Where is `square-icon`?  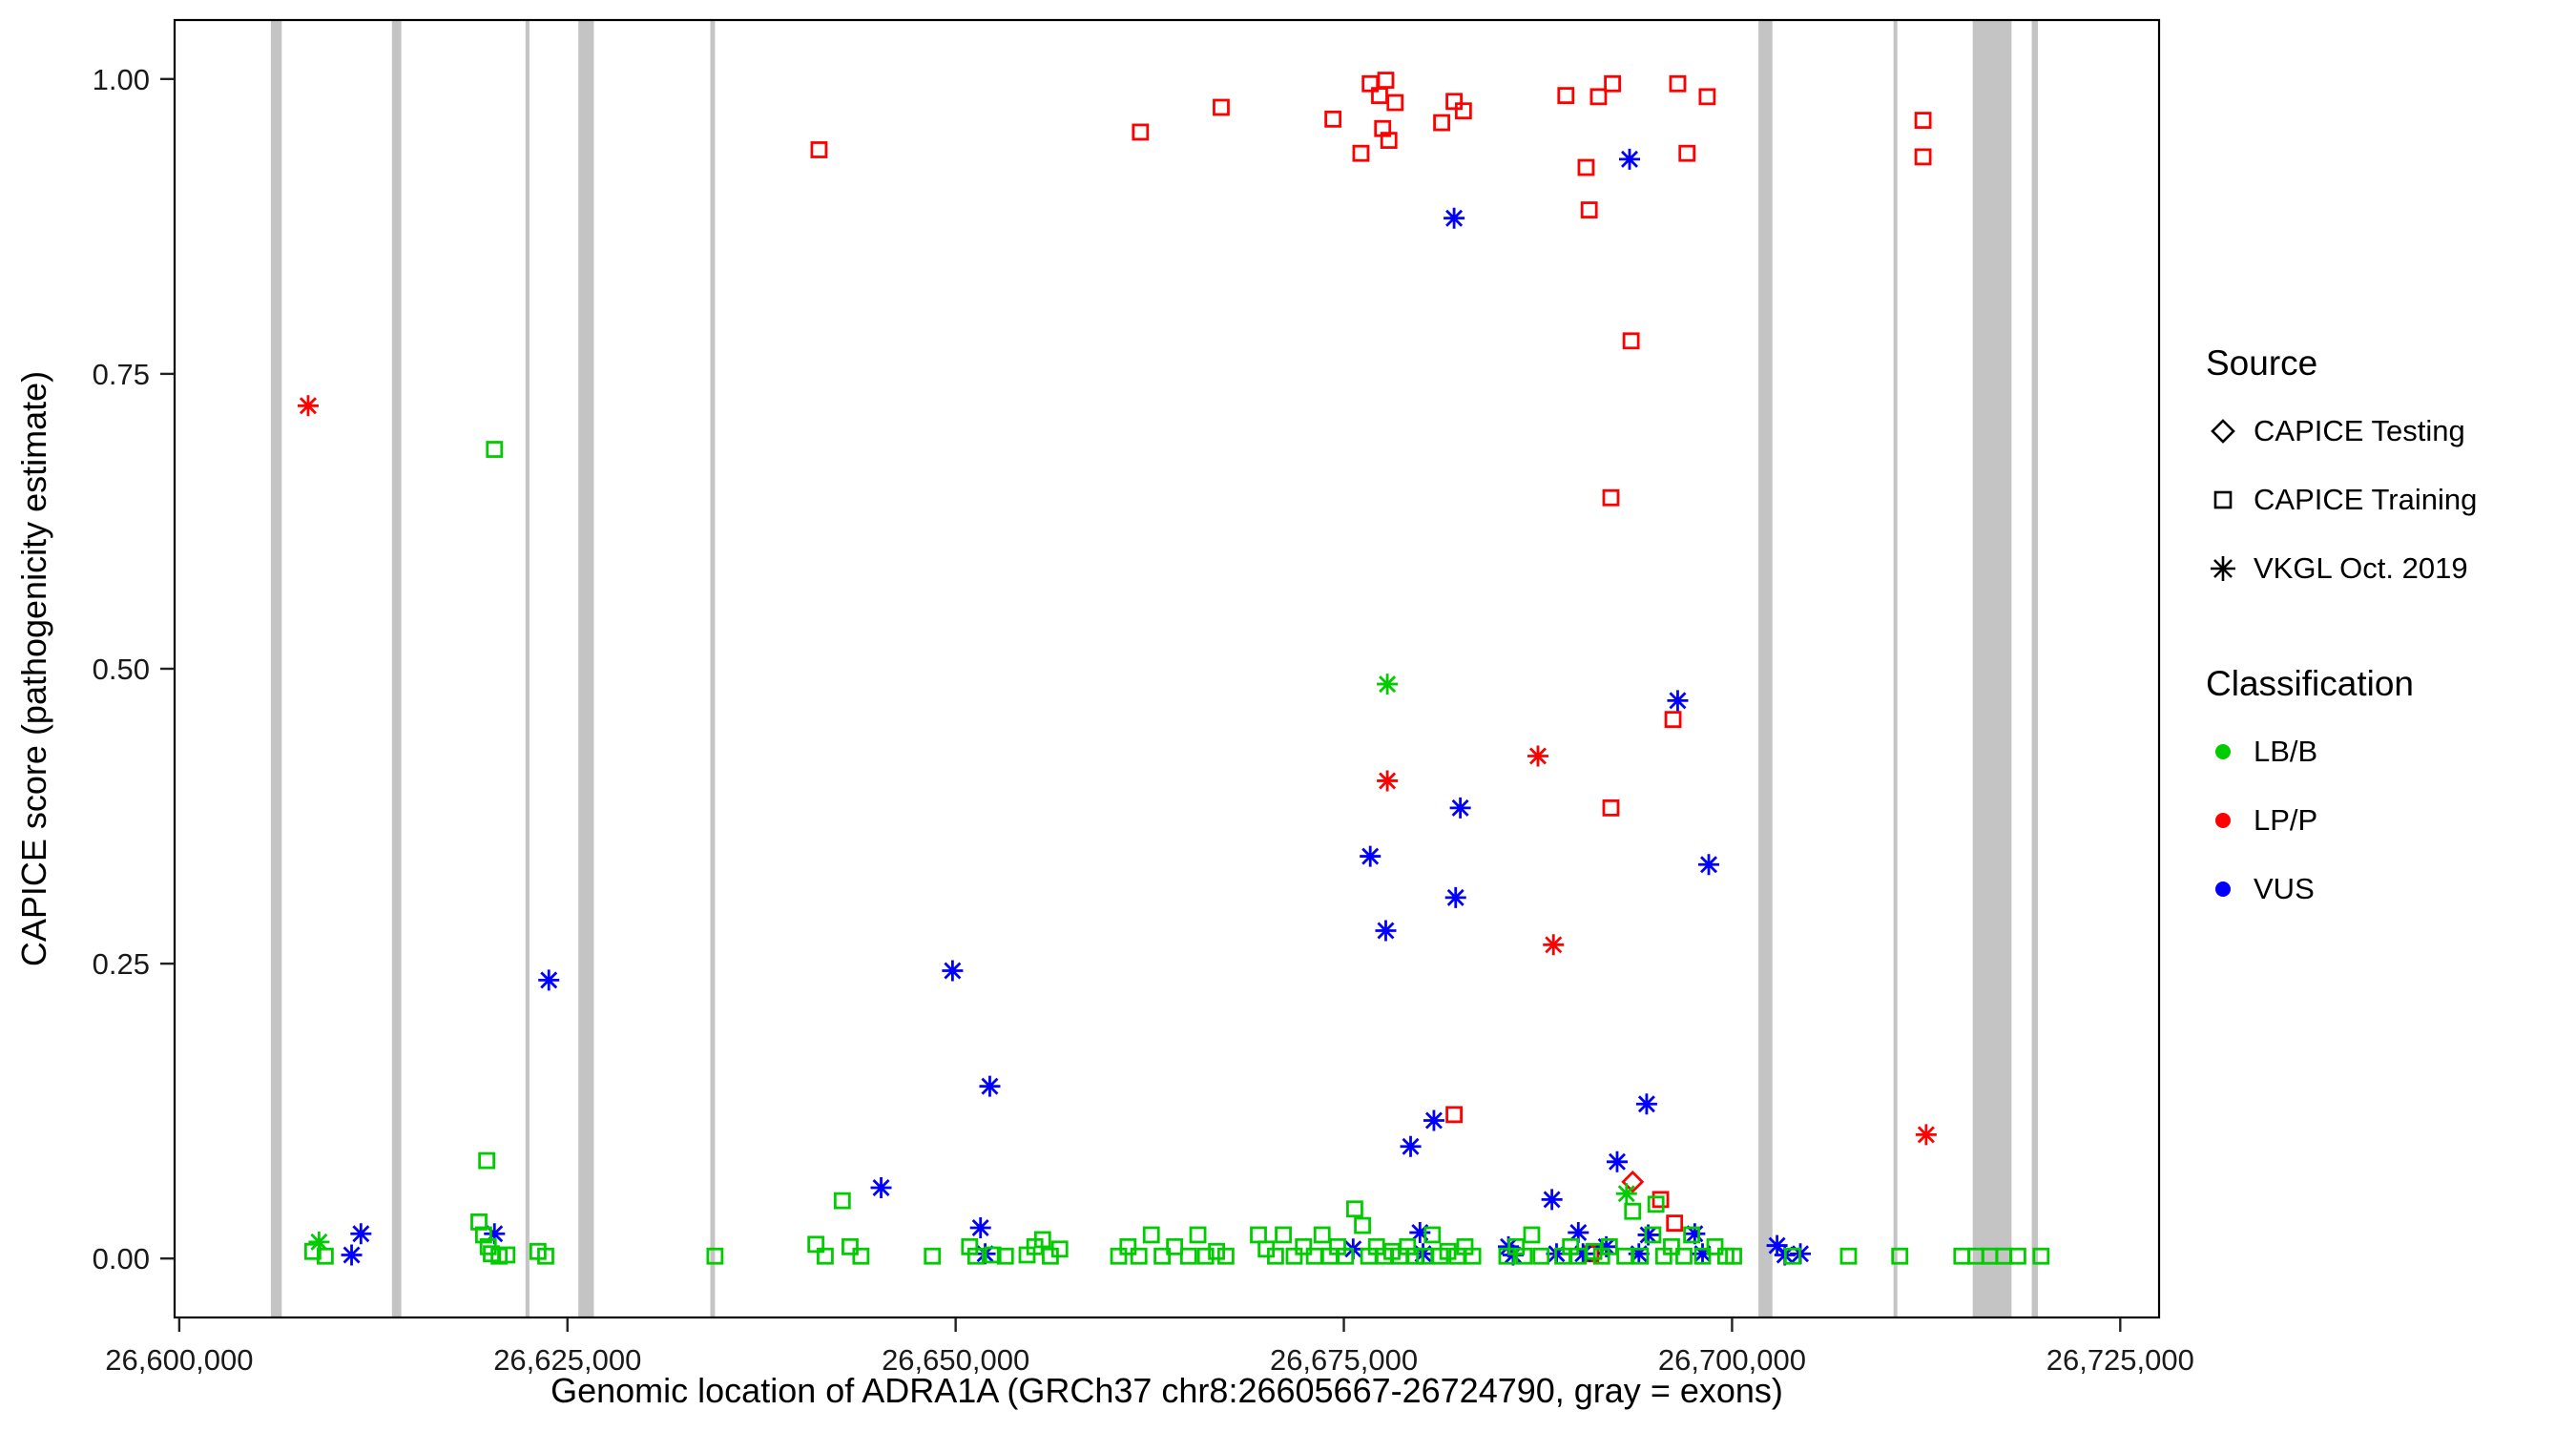 square-icon is located at coordinates (2223, 500).